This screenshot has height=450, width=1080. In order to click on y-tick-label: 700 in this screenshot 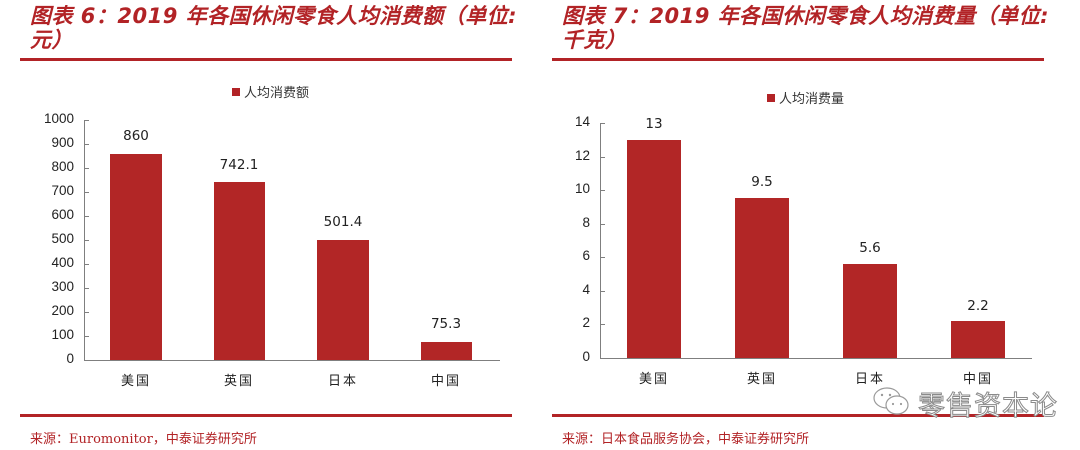, I will do `click(62, 190)`.